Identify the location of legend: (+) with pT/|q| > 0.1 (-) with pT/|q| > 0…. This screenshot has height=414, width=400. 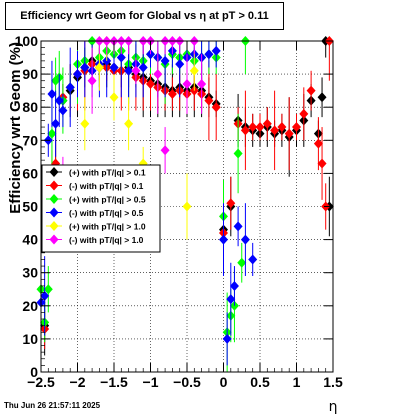
(101, 208).